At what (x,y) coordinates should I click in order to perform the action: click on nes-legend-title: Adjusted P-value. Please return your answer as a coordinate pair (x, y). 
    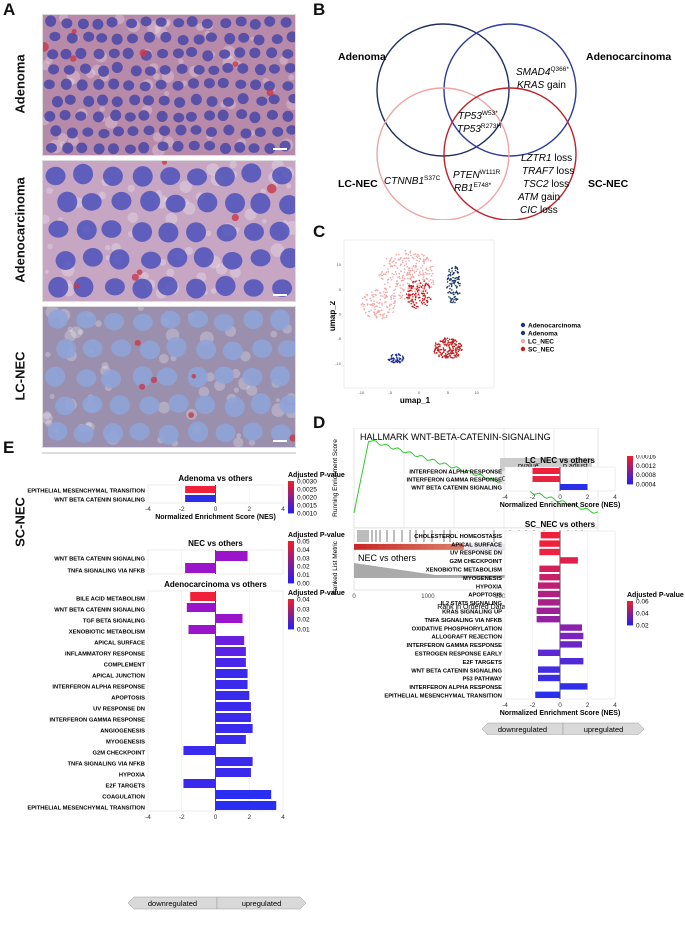
    Looking at the image, I should click on (316, 475).